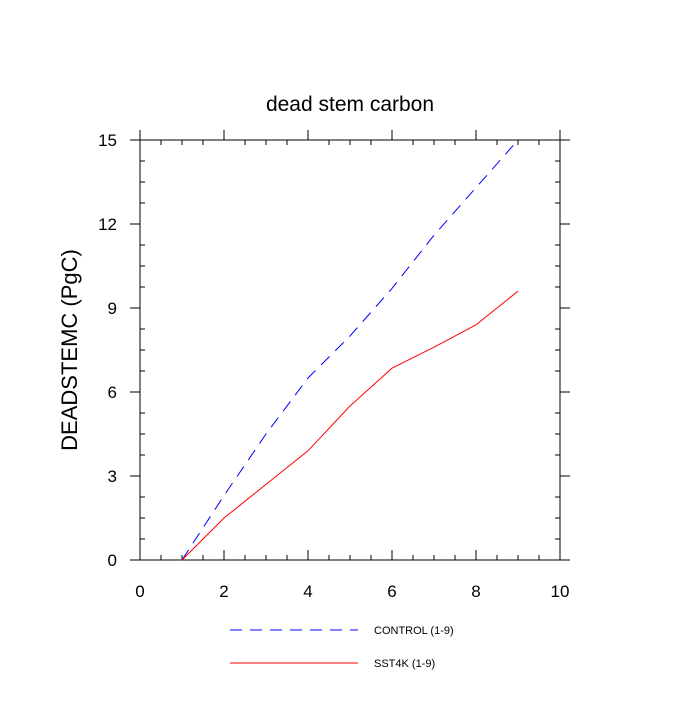 Image resolution: width=700 pixels, height=705 pixels. Describe the element at coordinates (404, 664) in the screenshot. I see `legend-label-2: SST4K (1-9)` at that location.